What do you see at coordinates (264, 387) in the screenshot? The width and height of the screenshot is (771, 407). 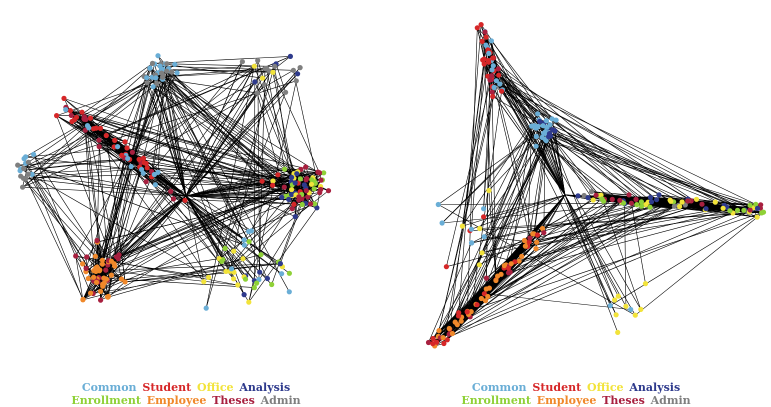 I see `legend-analysis: Analysis` at bounding box center [264, 387].